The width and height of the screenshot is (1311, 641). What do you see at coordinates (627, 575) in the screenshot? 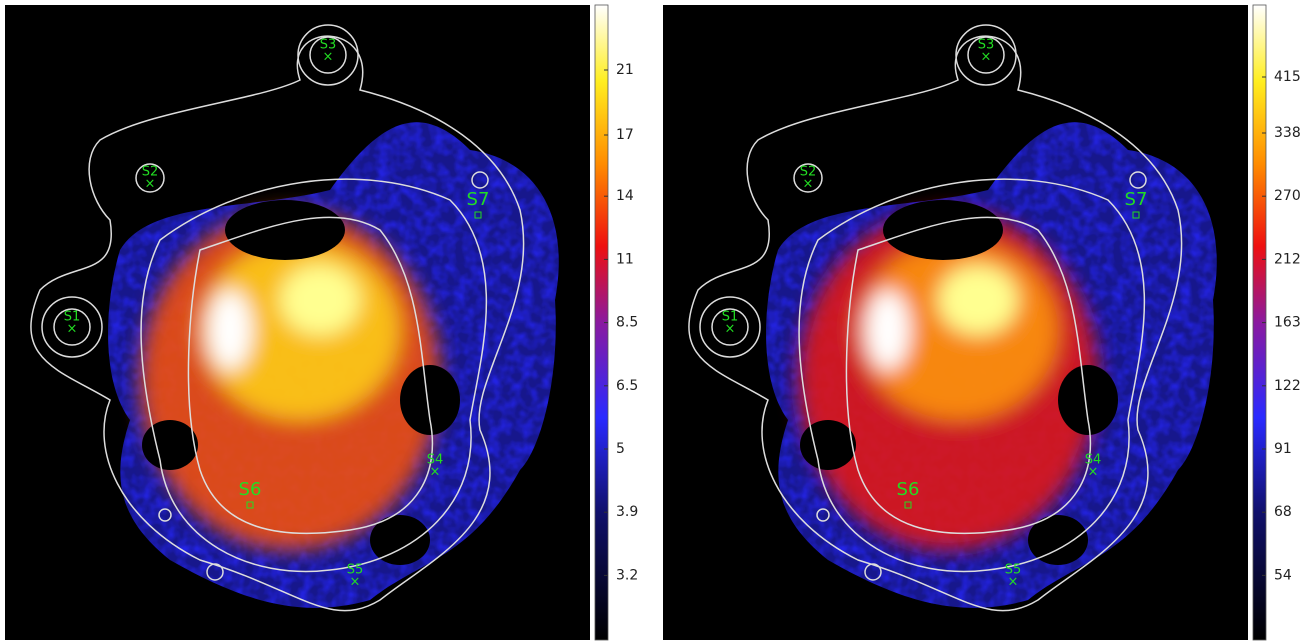
I see `colorbar-tick-label: 3.2` at bounding box center [627, 575].